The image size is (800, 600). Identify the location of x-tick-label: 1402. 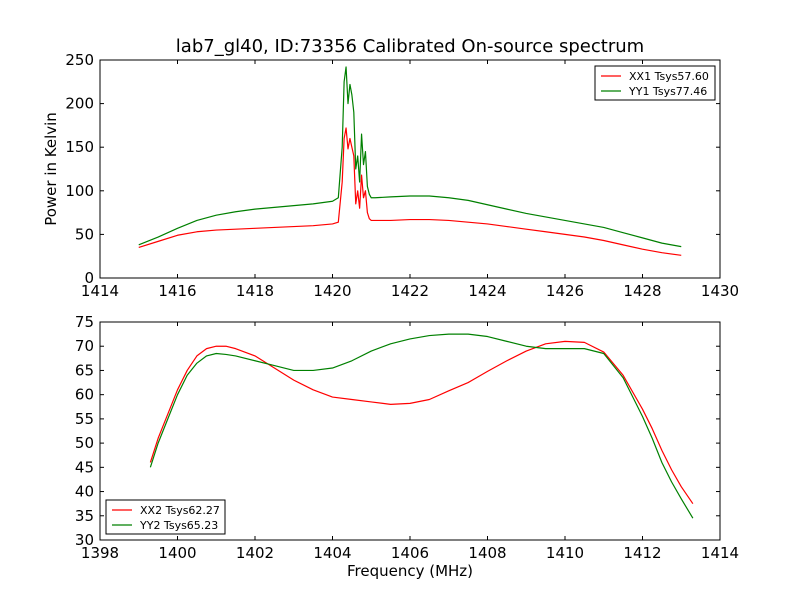
(255, 553).